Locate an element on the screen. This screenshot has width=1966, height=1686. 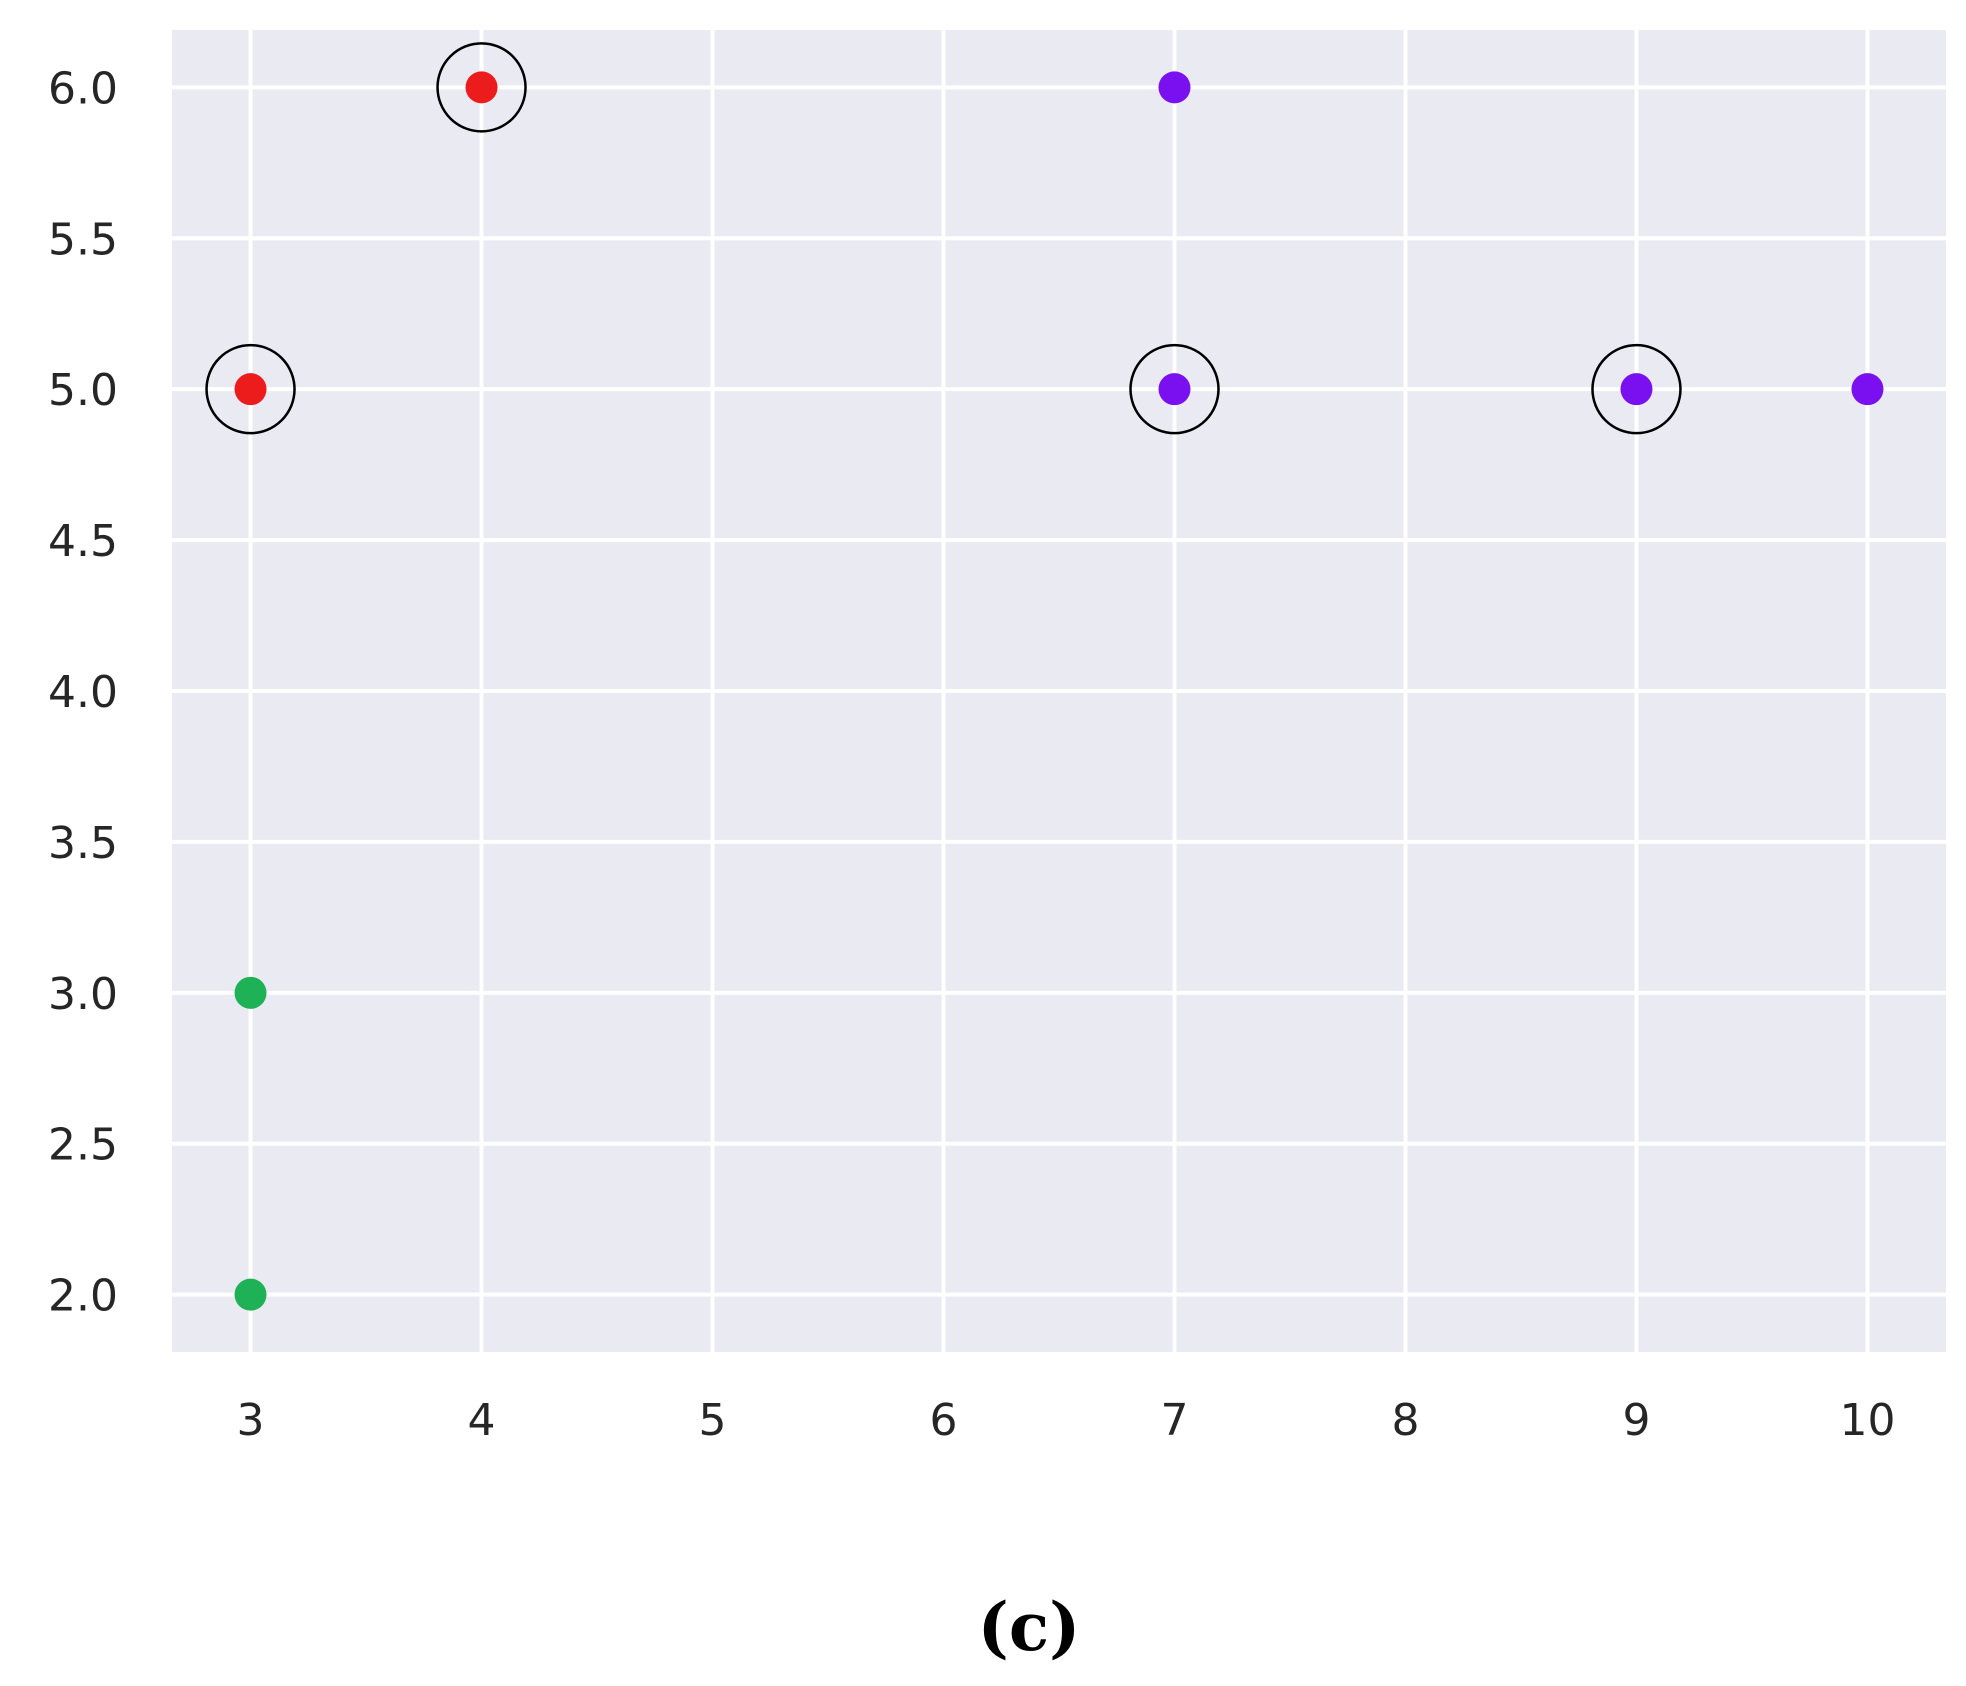
y-tick-label: 2.0 is located at coordinates (83, 1296).